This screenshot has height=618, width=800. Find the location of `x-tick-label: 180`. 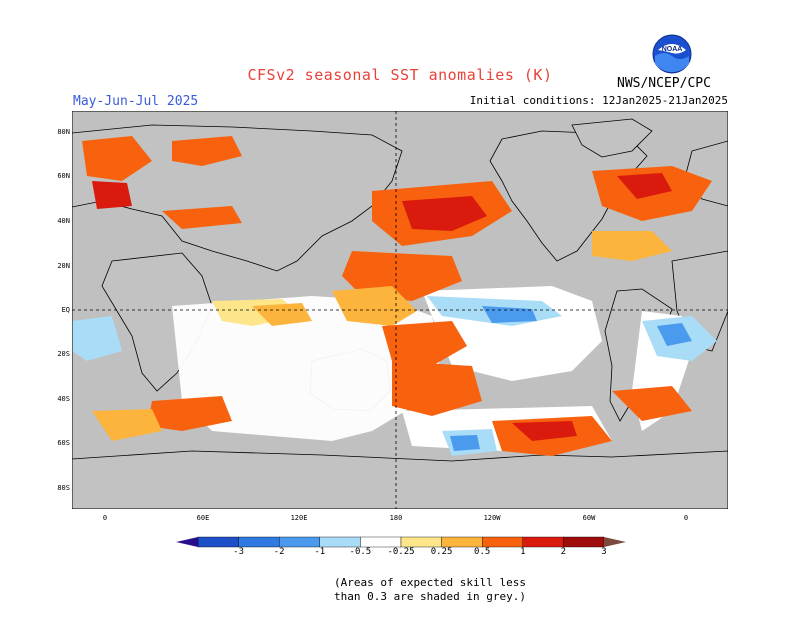

x-tick-label: 180 is located at coordinates (396, 518).